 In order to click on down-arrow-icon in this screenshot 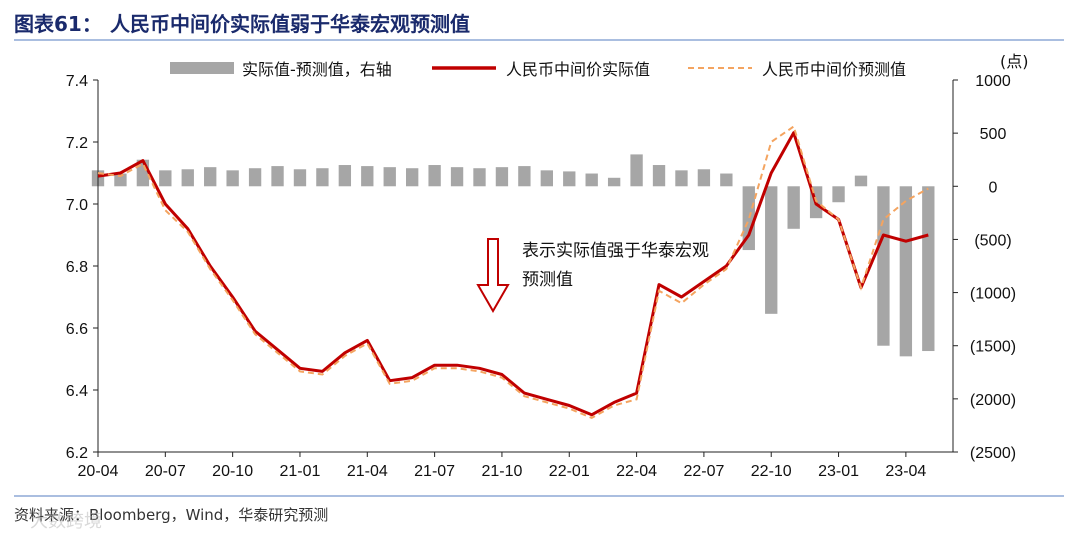, I will do `click(493, 276)`.